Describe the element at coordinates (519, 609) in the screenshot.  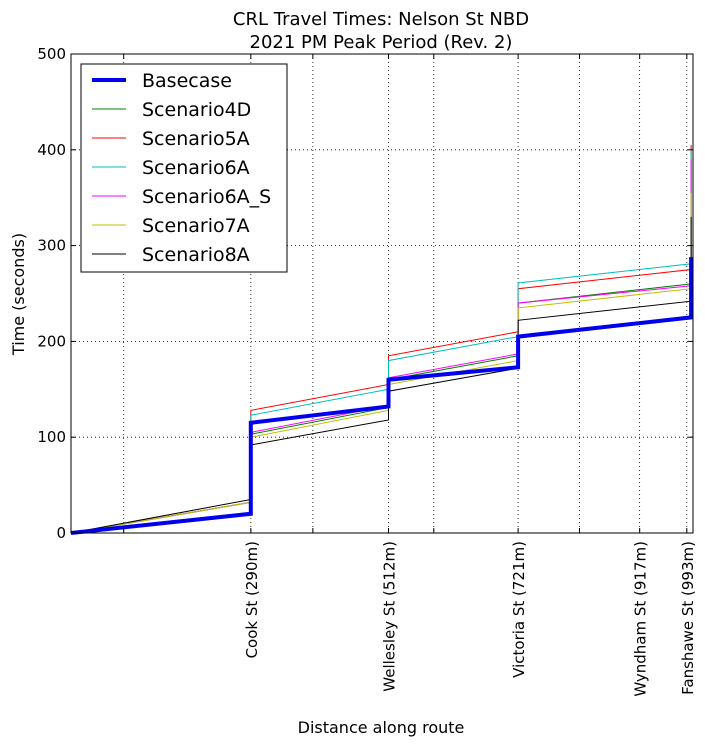
I see `x-tick-label: Victoria St (721m)` at that location.